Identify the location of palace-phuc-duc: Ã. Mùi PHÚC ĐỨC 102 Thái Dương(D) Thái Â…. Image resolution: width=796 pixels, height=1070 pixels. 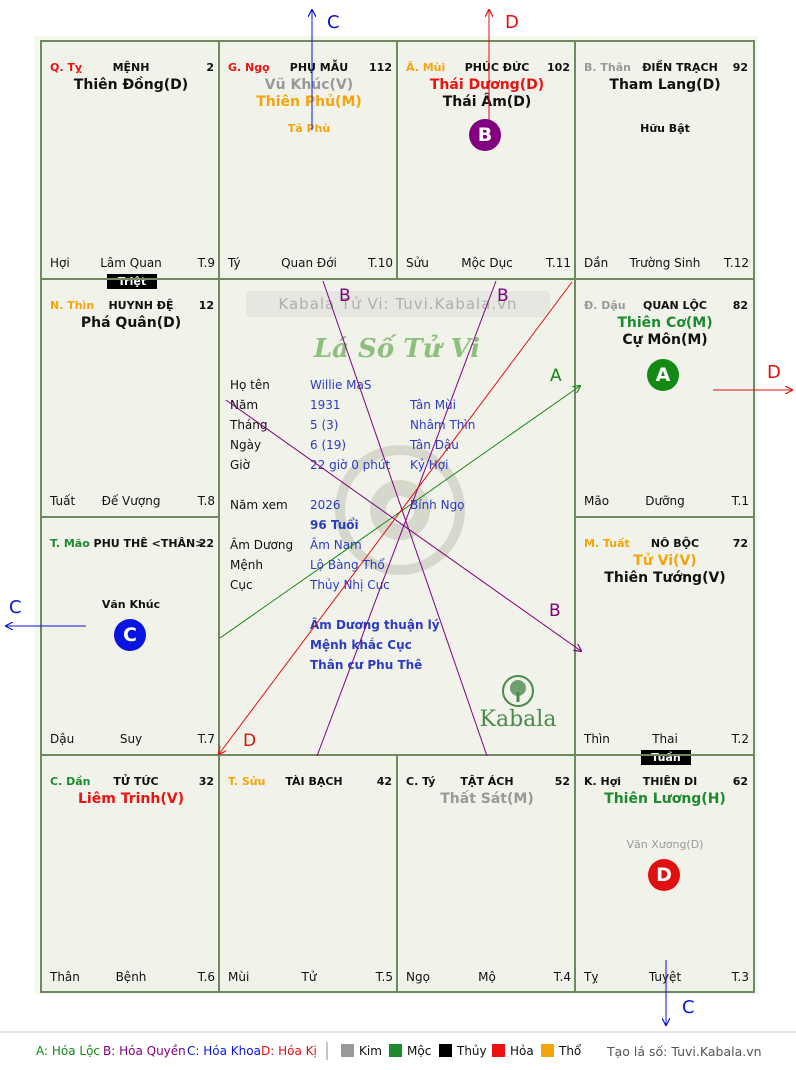
(487, 160).